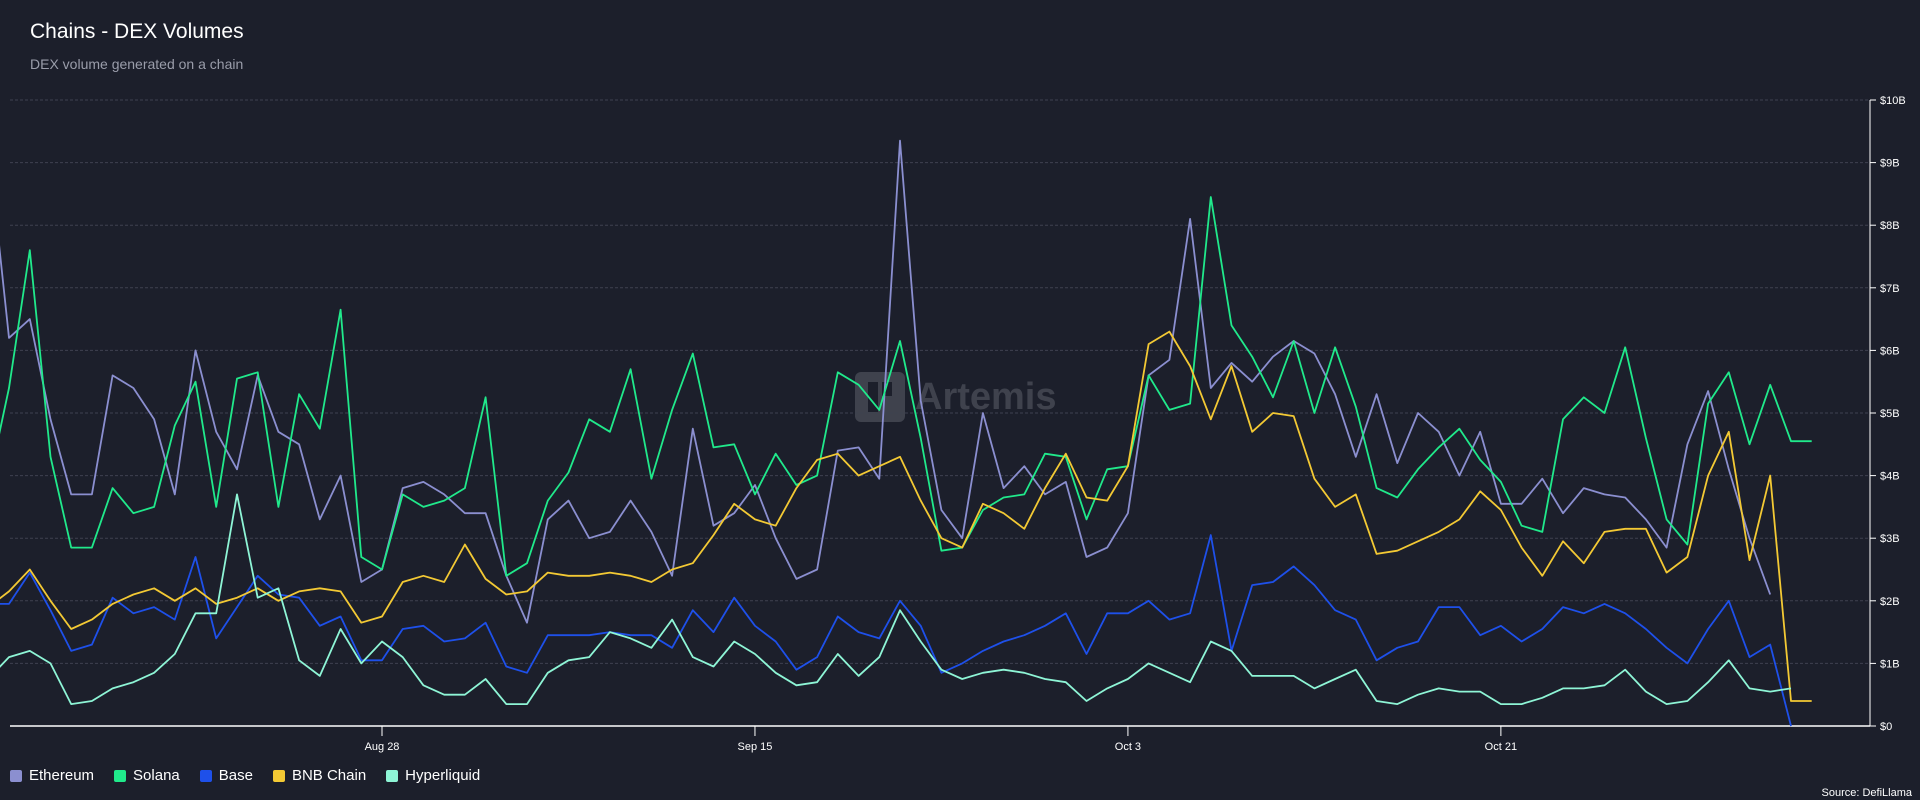 This screenshot has width=1920, height=800. I want to click on legend-label: Base, so click(235, 775).